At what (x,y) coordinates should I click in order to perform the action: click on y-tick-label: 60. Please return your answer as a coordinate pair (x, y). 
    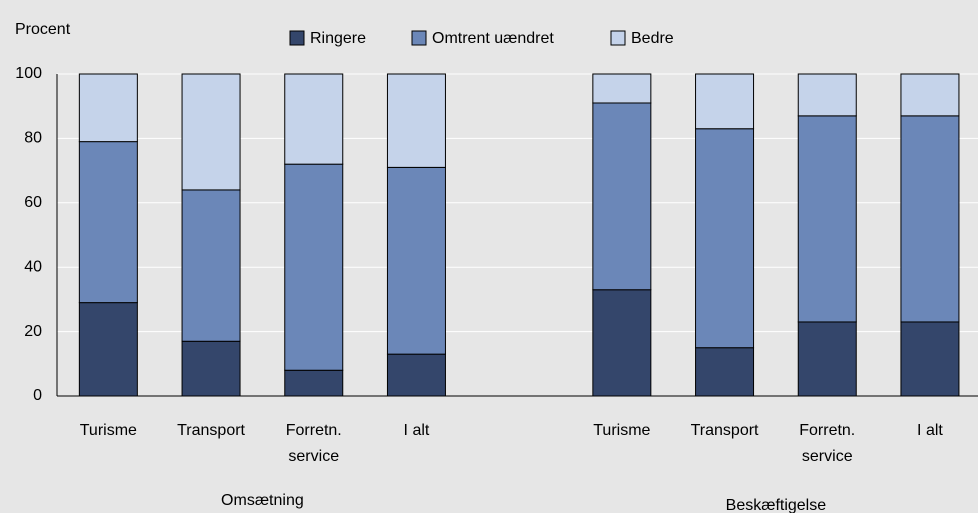
    Looking at the image, I should click on (33, 202).